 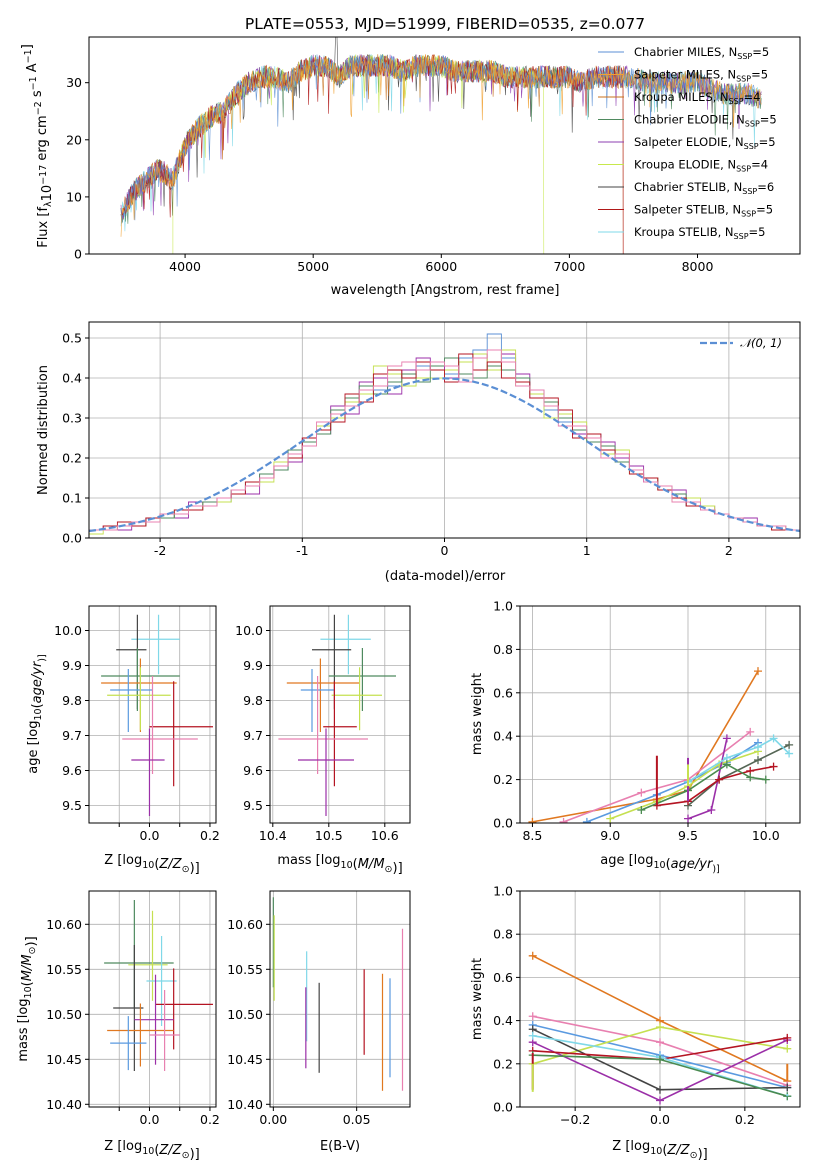 I want to click on x-tick-label: 4000, so click(x=185, y=266).